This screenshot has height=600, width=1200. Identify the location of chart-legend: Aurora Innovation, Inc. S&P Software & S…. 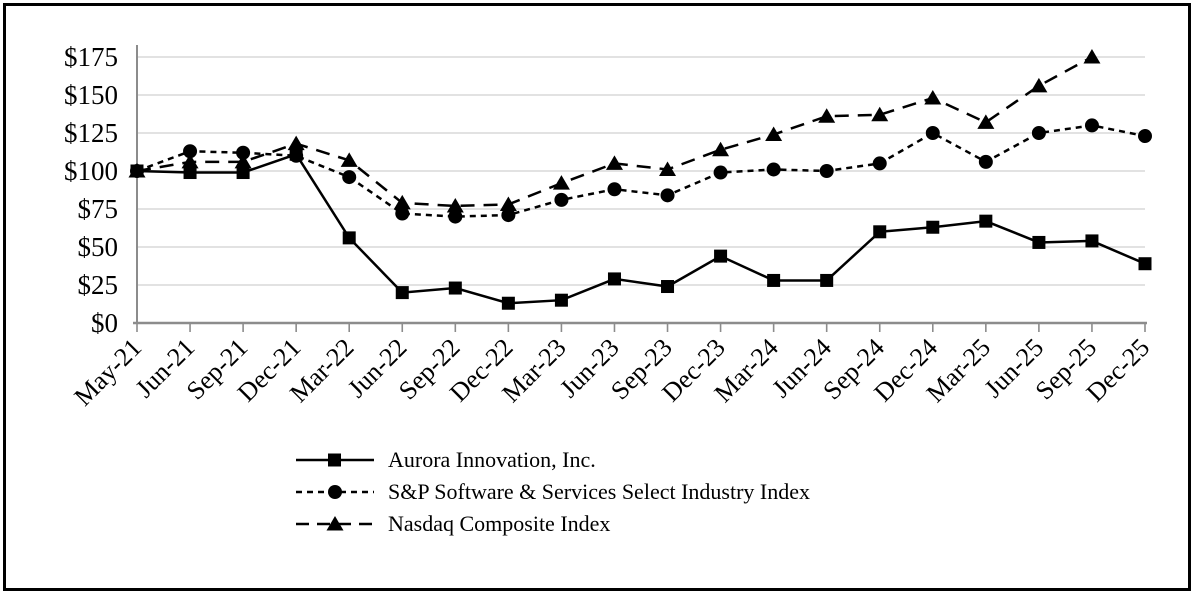
(553, 492).